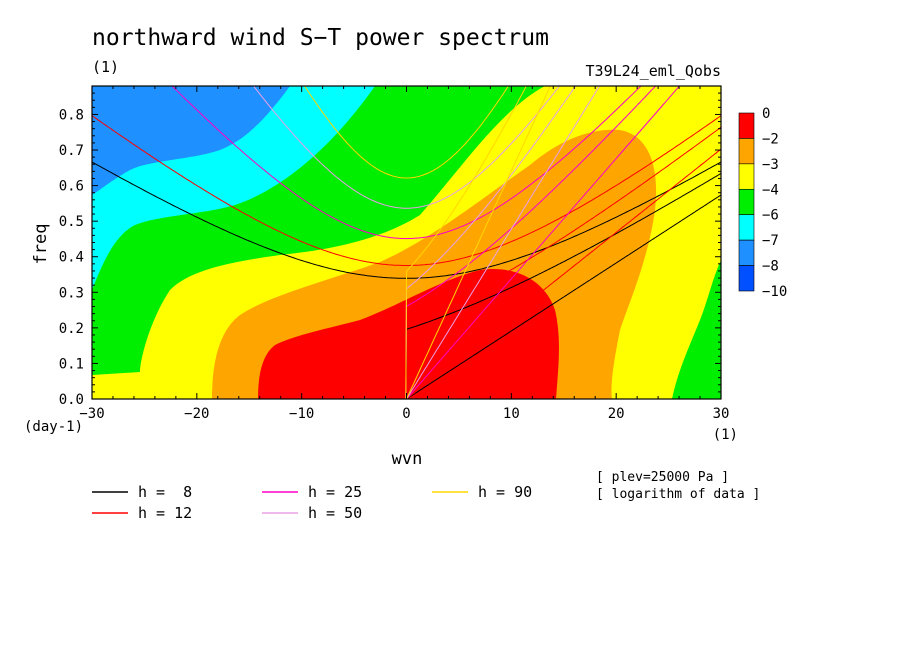 The height and width of the screenshot is (654, 904). What do you see at coordinates (312, 502) in the screenshot?
I see `legend: h = 8 h = 12 h = 25 h = 50 h = 90` at bounding box center [312, 502].